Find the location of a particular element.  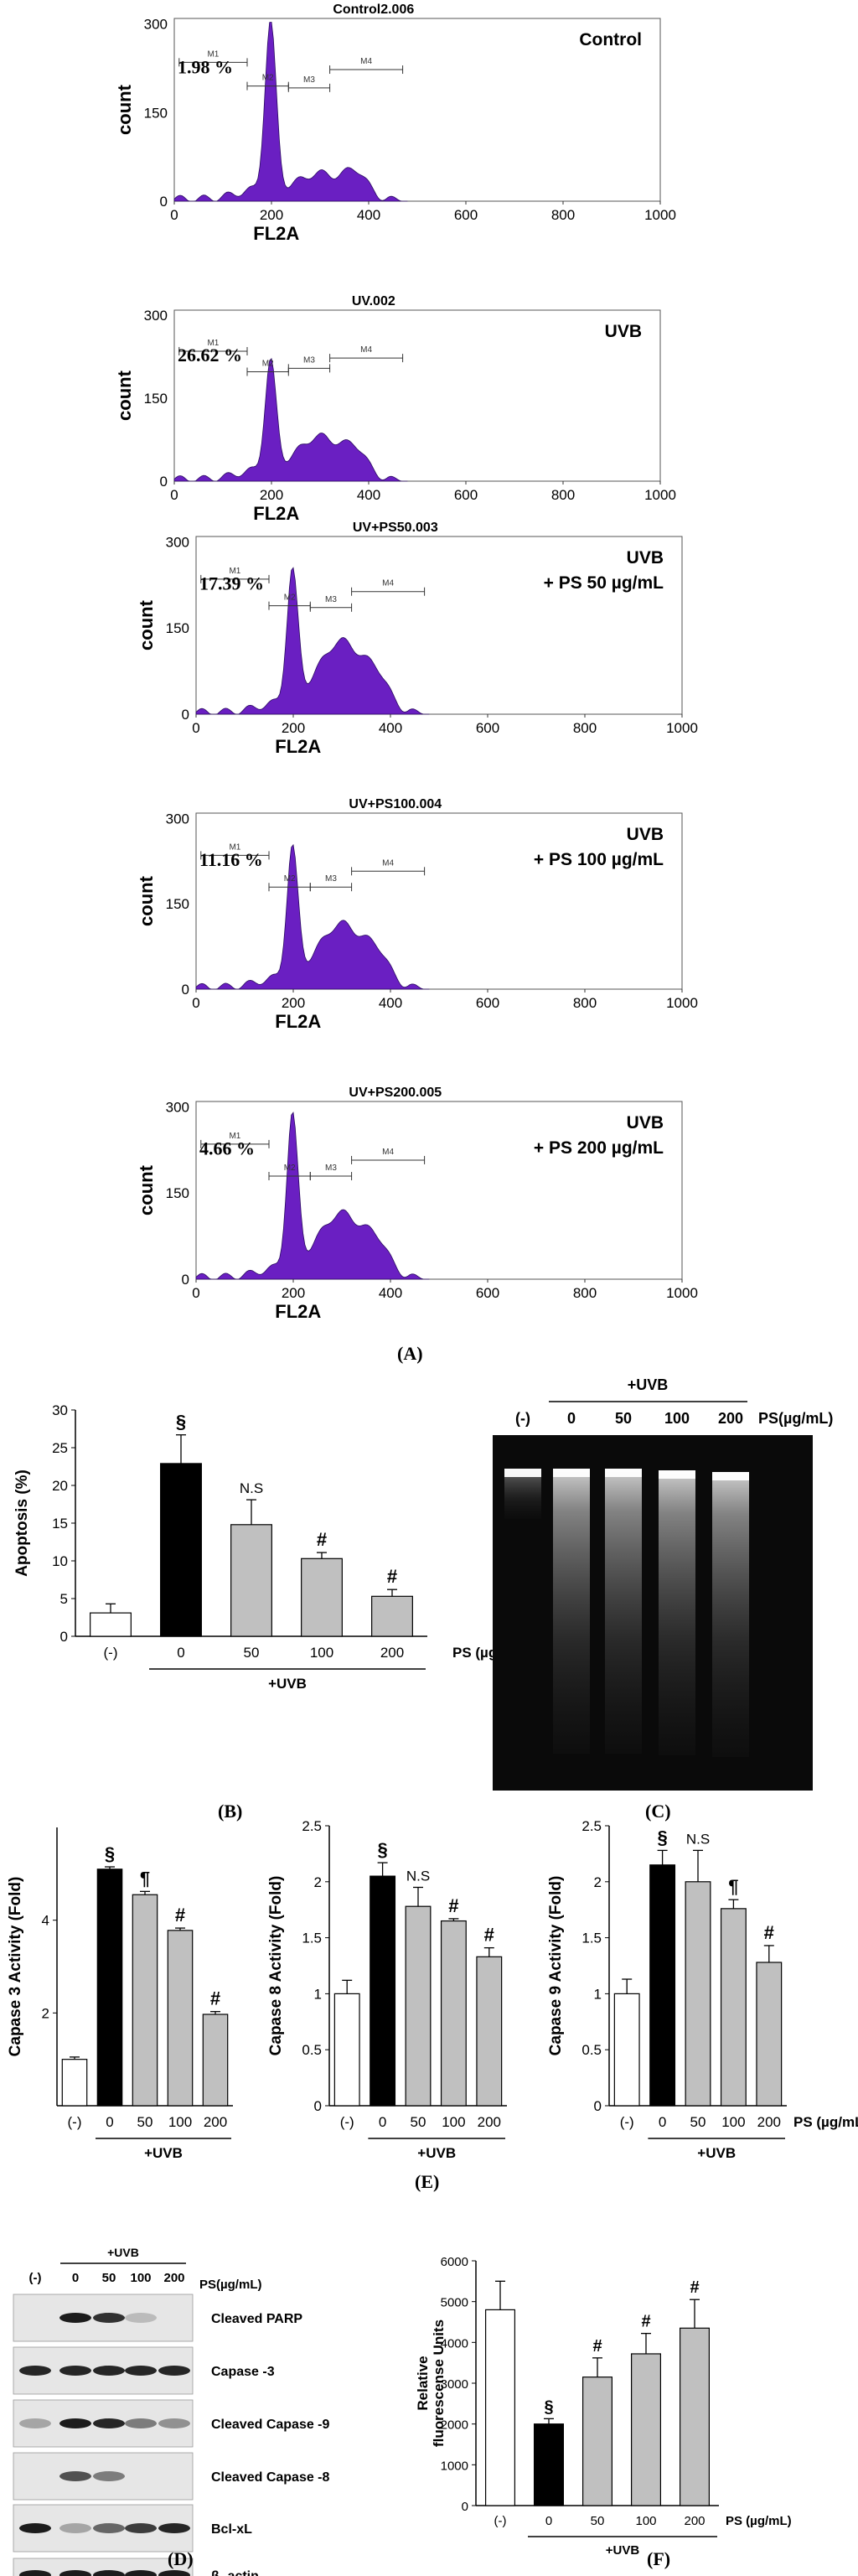

y-axis-label: fluorescense Units is located at coordinates (439, 2383).